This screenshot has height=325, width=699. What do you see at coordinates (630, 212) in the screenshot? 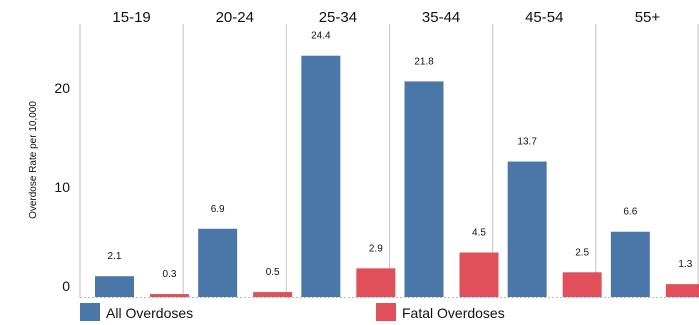
I see `data-label: 6.6` at bounding box center [630, 212].